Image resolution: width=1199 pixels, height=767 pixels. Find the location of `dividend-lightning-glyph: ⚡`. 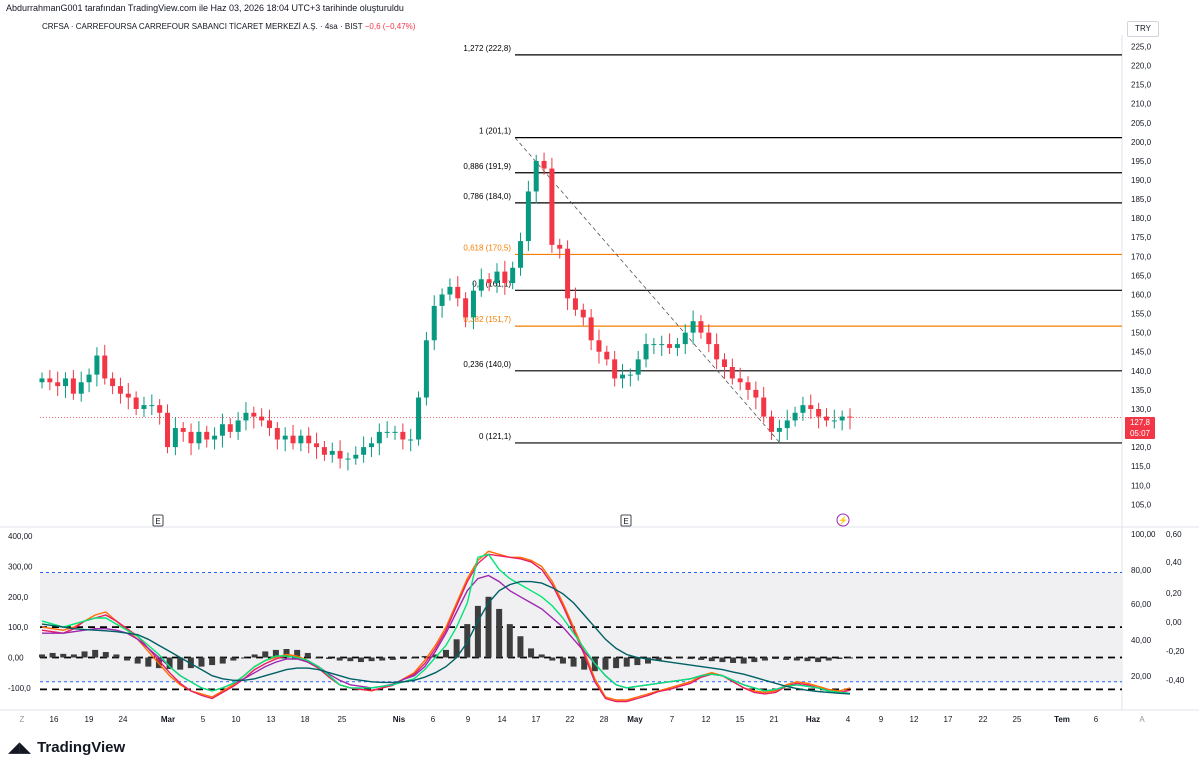

dividend-lightning-glyph: ⚡ is located at coordinates (843, 520).